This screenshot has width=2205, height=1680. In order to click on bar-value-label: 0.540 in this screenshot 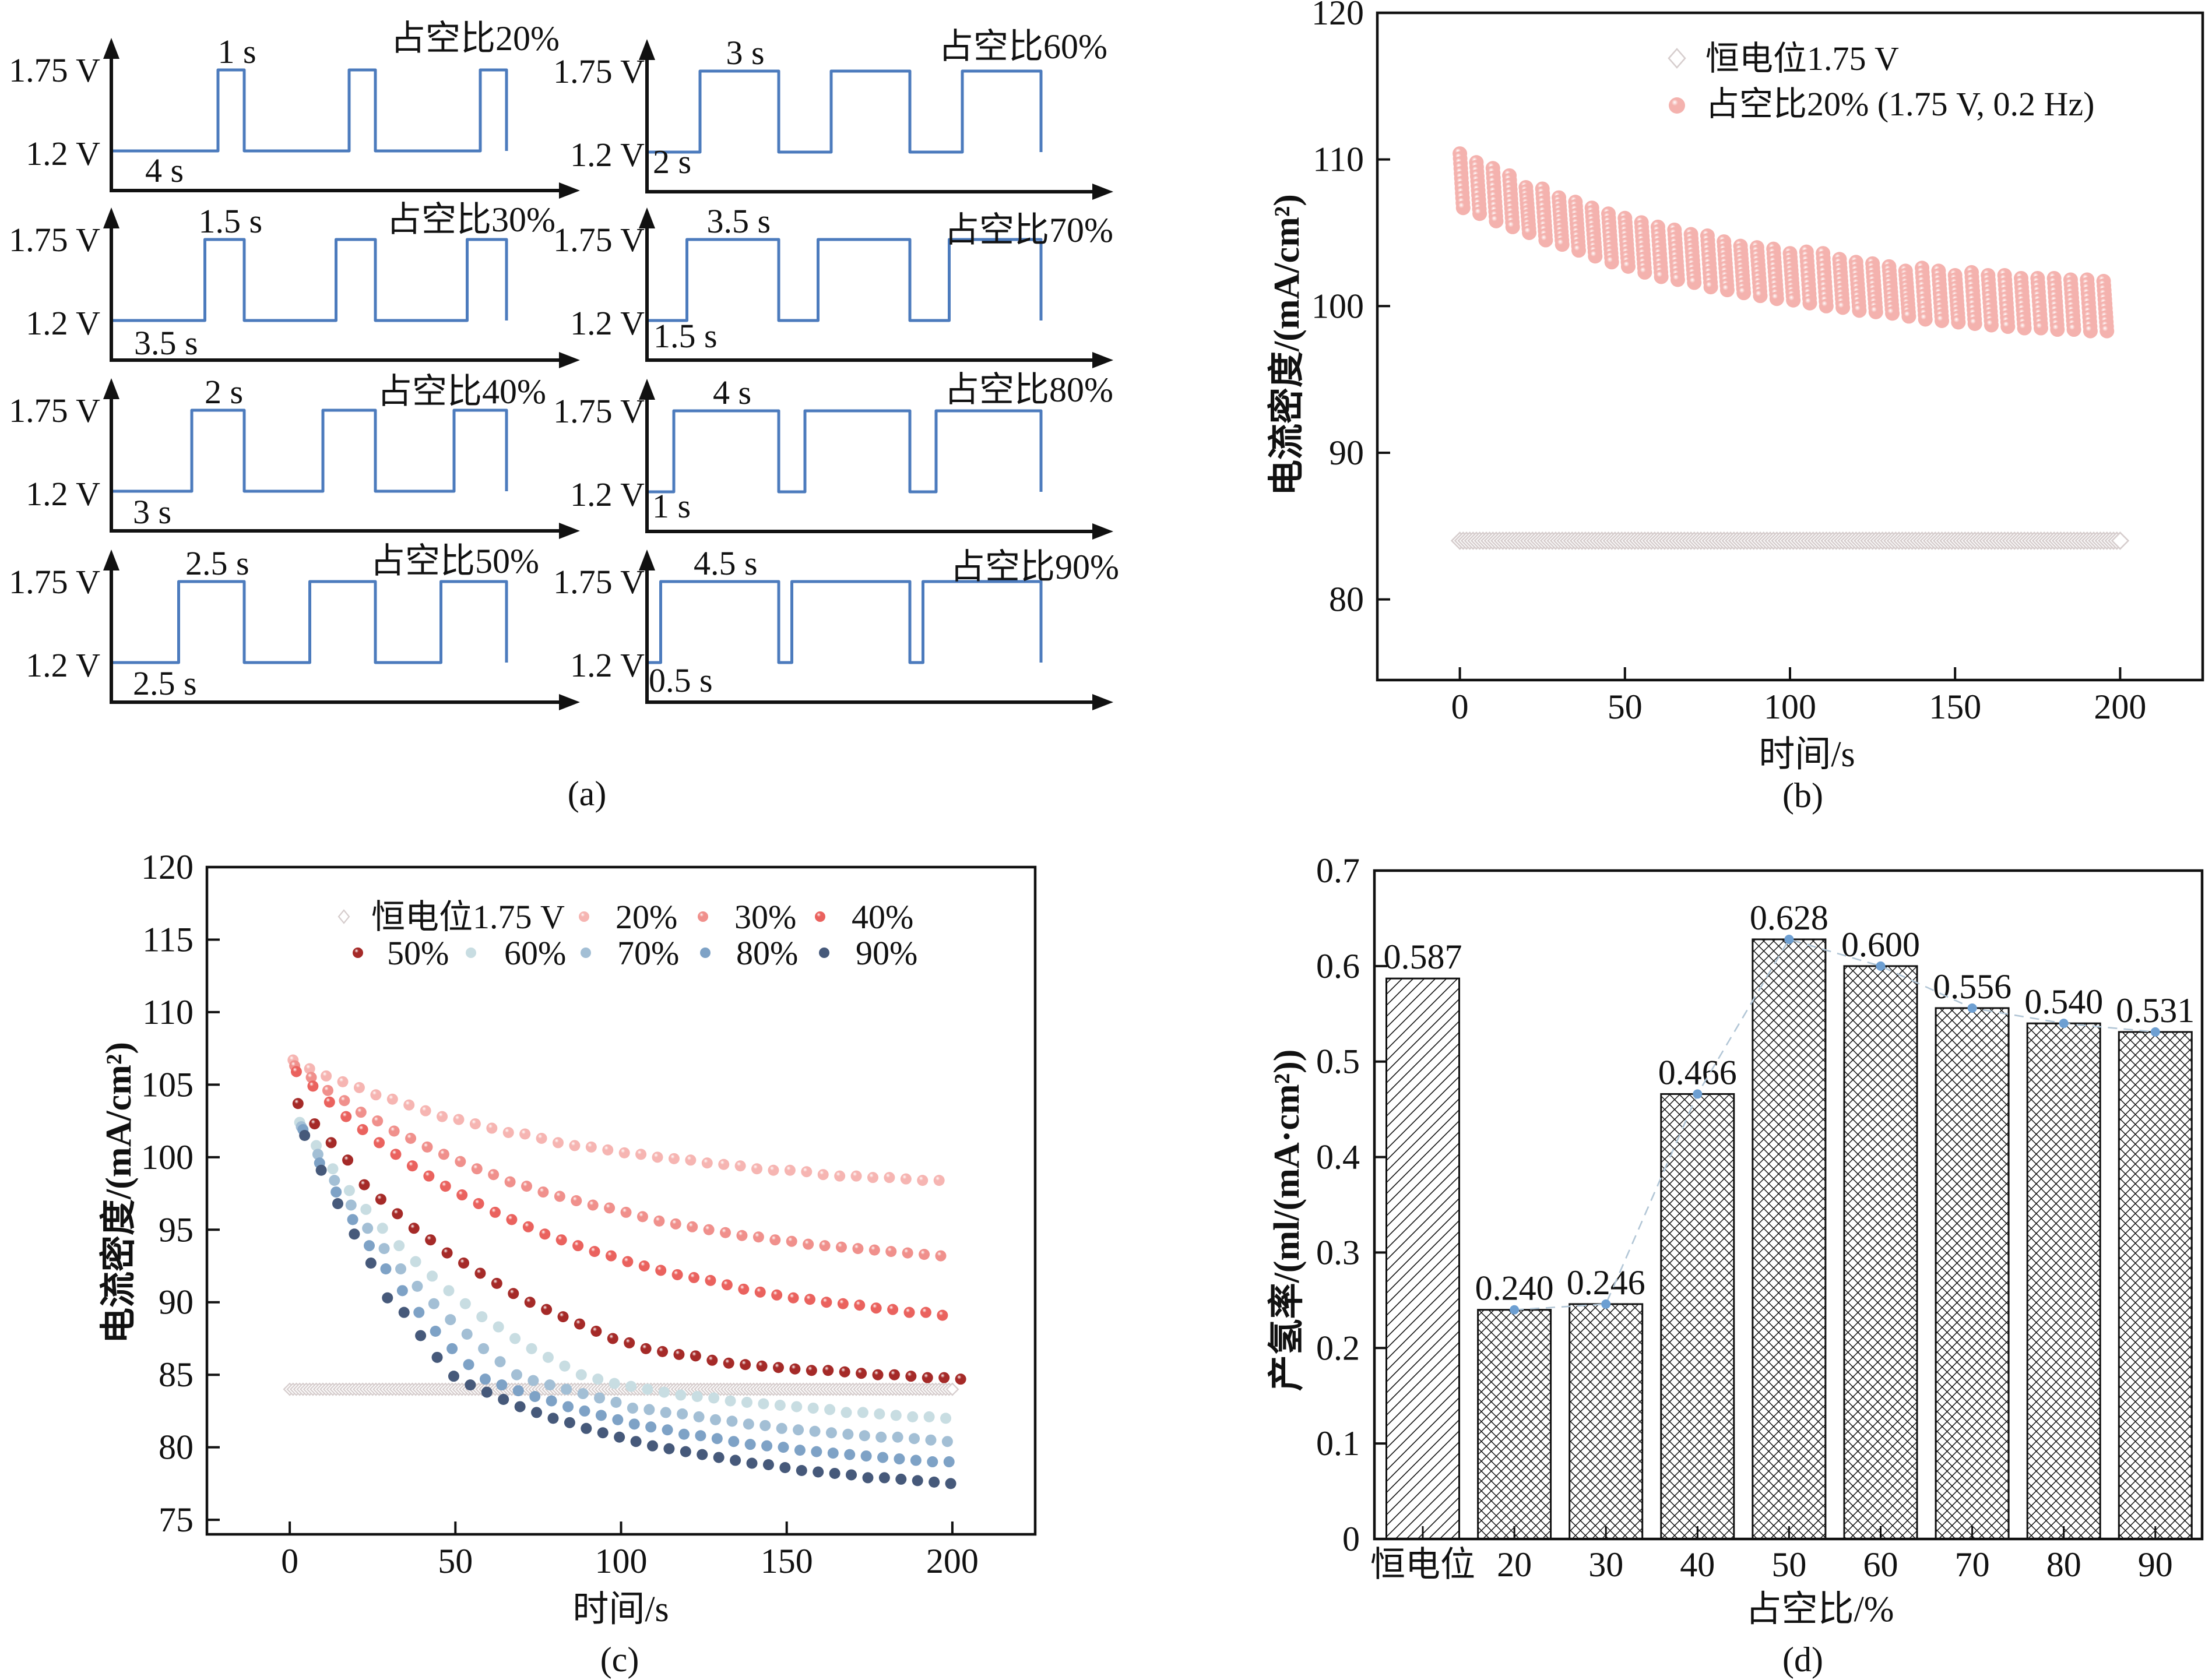, I will do `click(2063, 1001)`.